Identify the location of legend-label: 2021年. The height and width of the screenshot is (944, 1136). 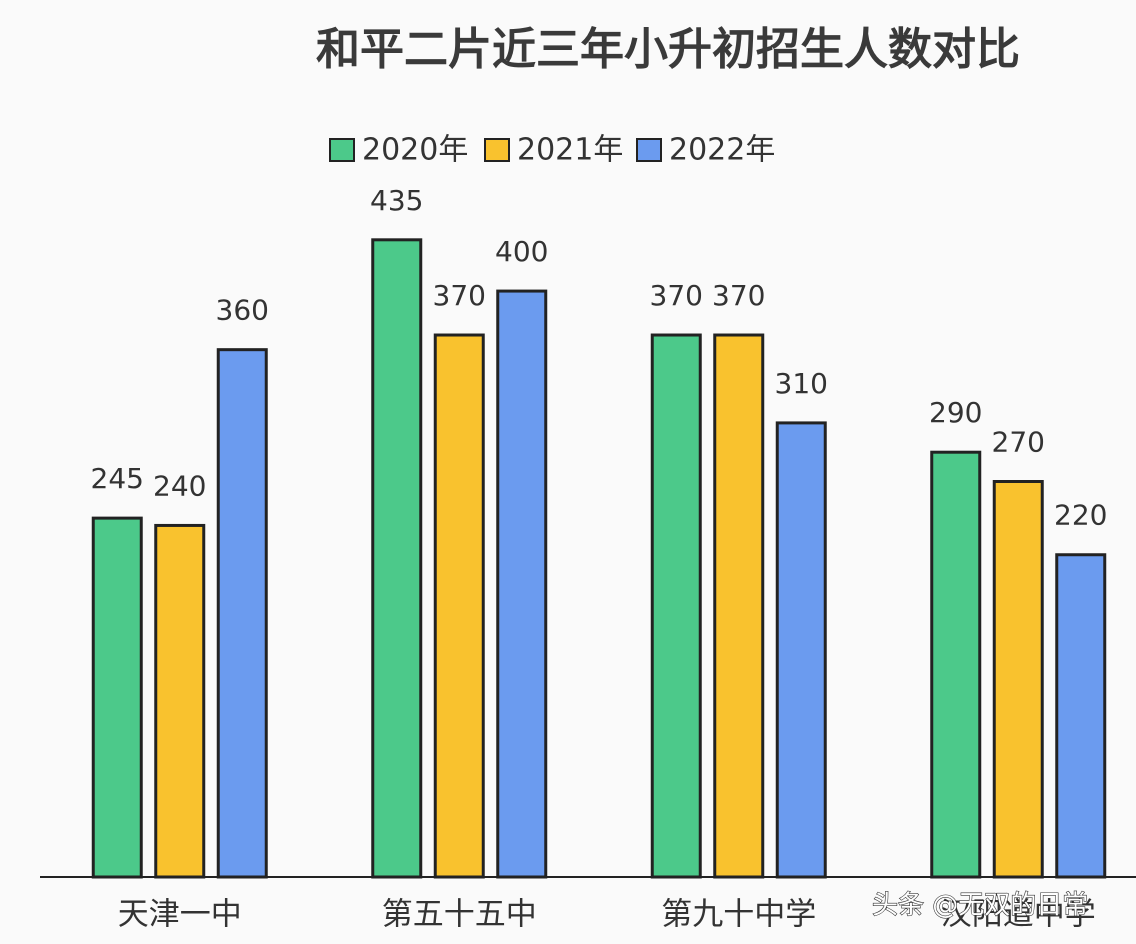
(570, 150).